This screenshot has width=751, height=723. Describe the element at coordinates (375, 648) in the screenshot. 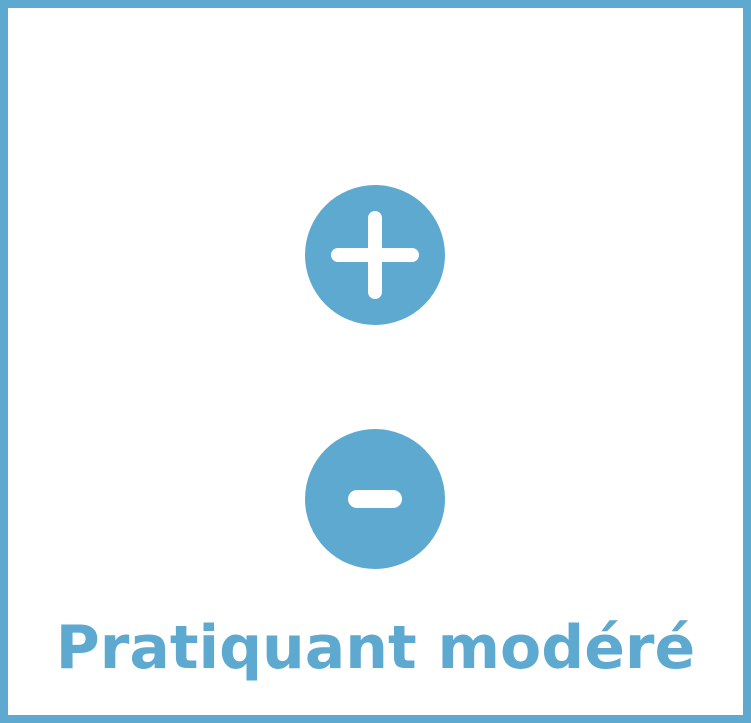

I see `level-label: Pratiquant modéré` at that location.